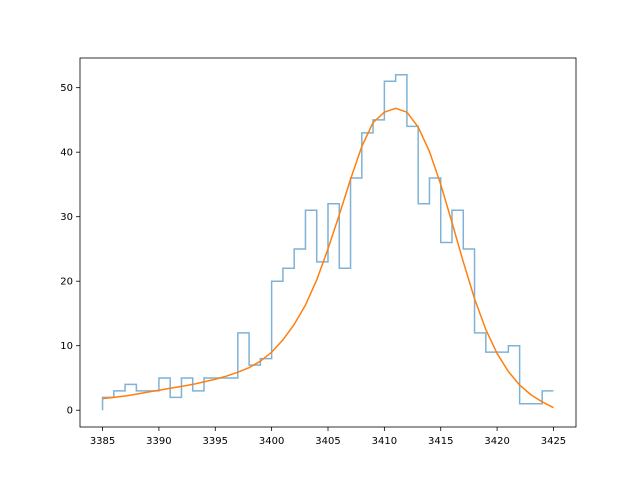 The height and width of the screenshot is (480, 640). I want to click on x-tick-label: 3410, so click(384, 441).